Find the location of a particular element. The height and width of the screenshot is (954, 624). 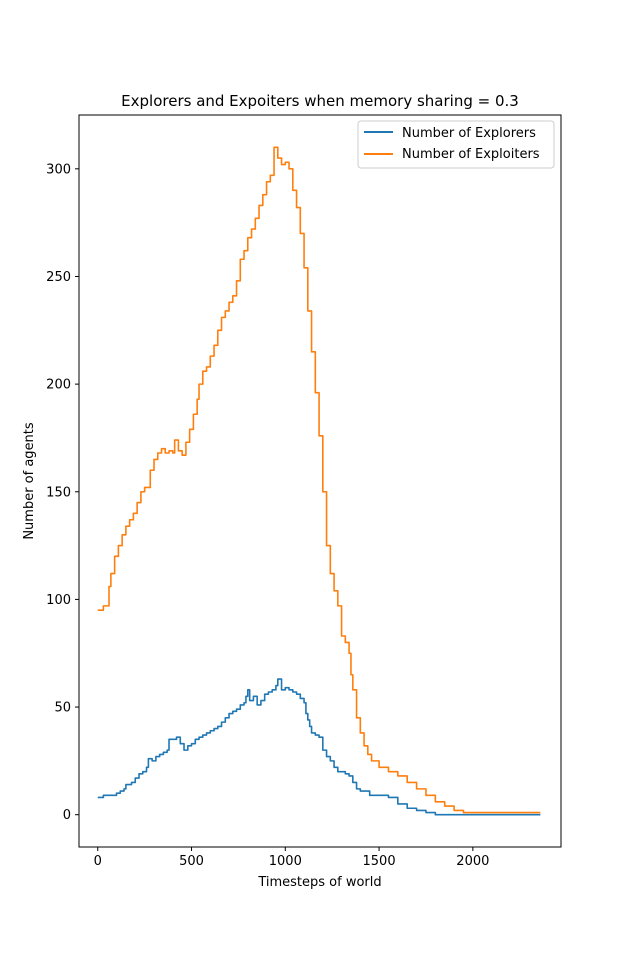

x-tick-label: 0 is located at coordinates (98, 861).